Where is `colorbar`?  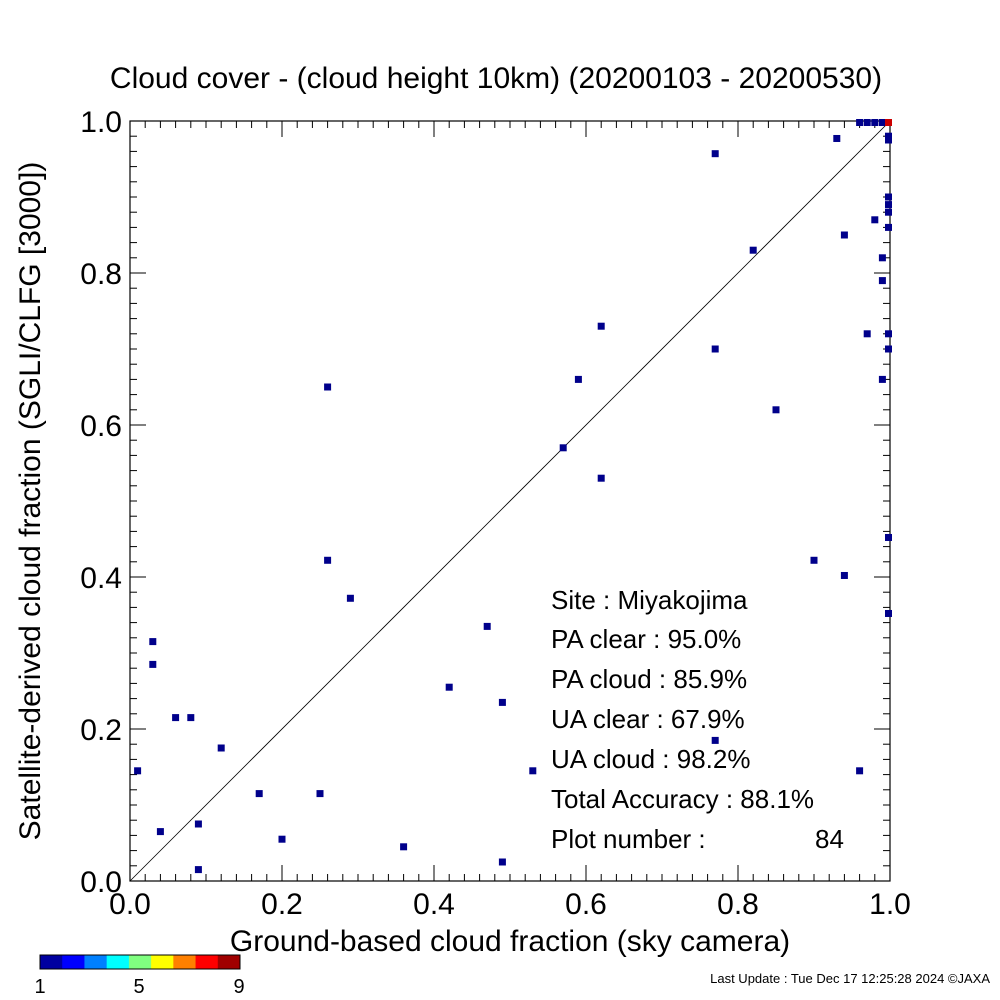 colorbar is located at coordinates (140, 962).